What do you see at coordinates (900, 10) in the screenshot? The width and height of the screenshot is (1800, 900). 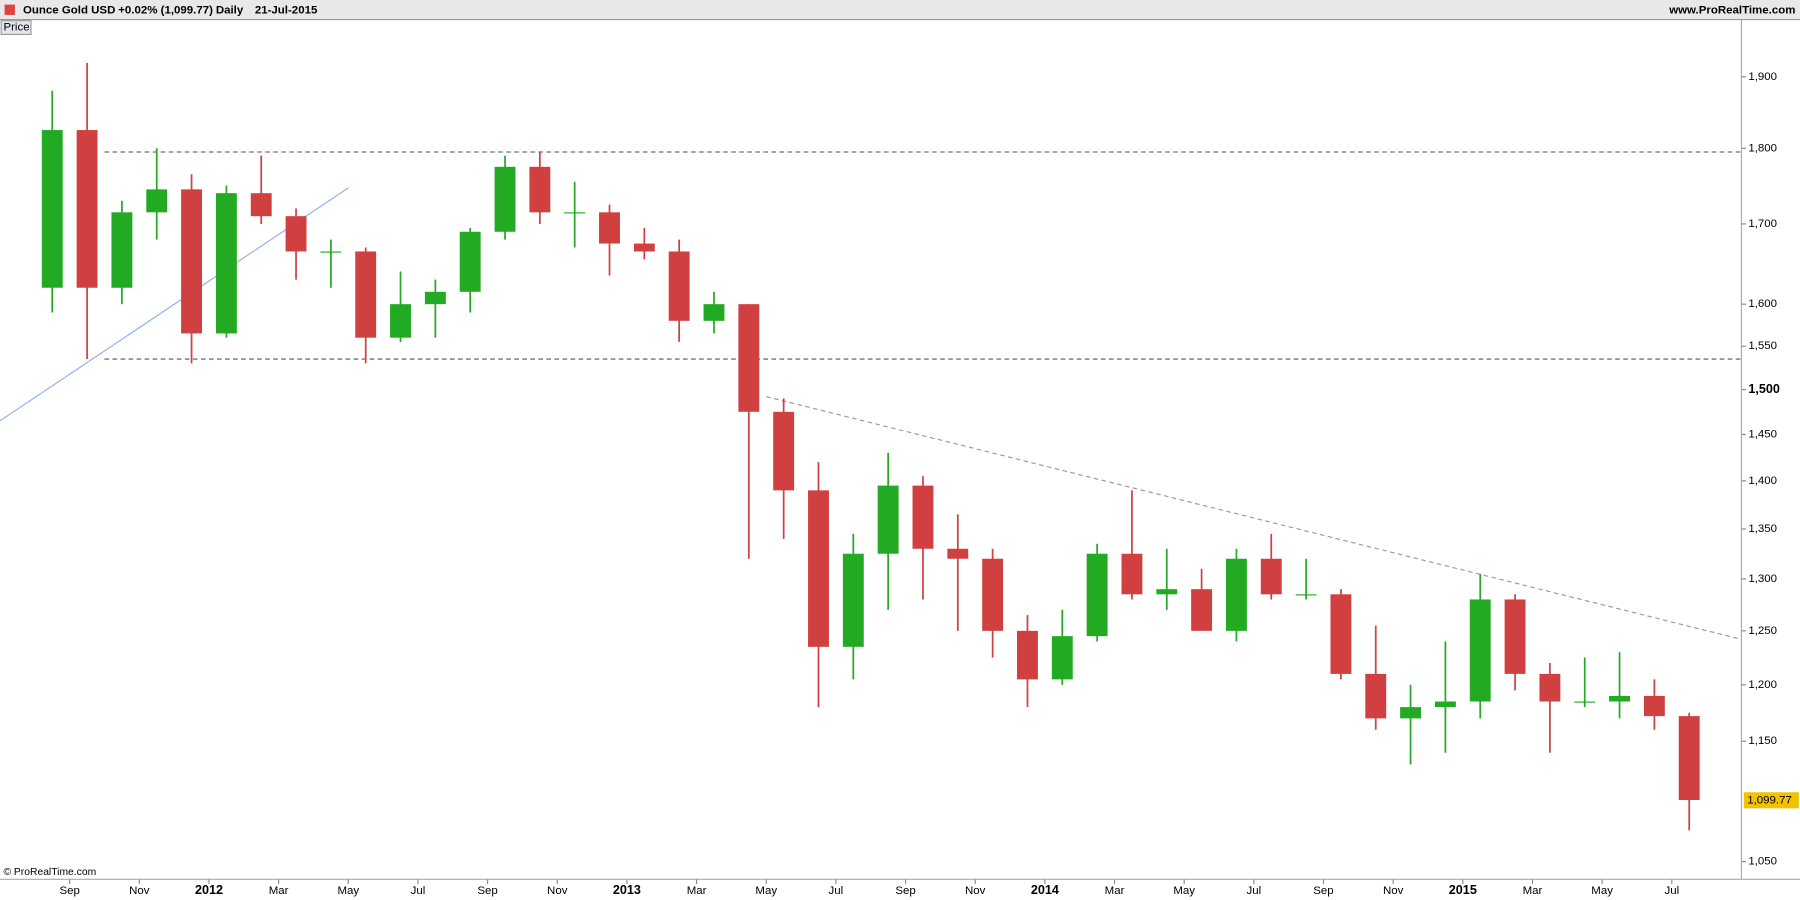 I see `header-bar` at bounding box center [900, 10].